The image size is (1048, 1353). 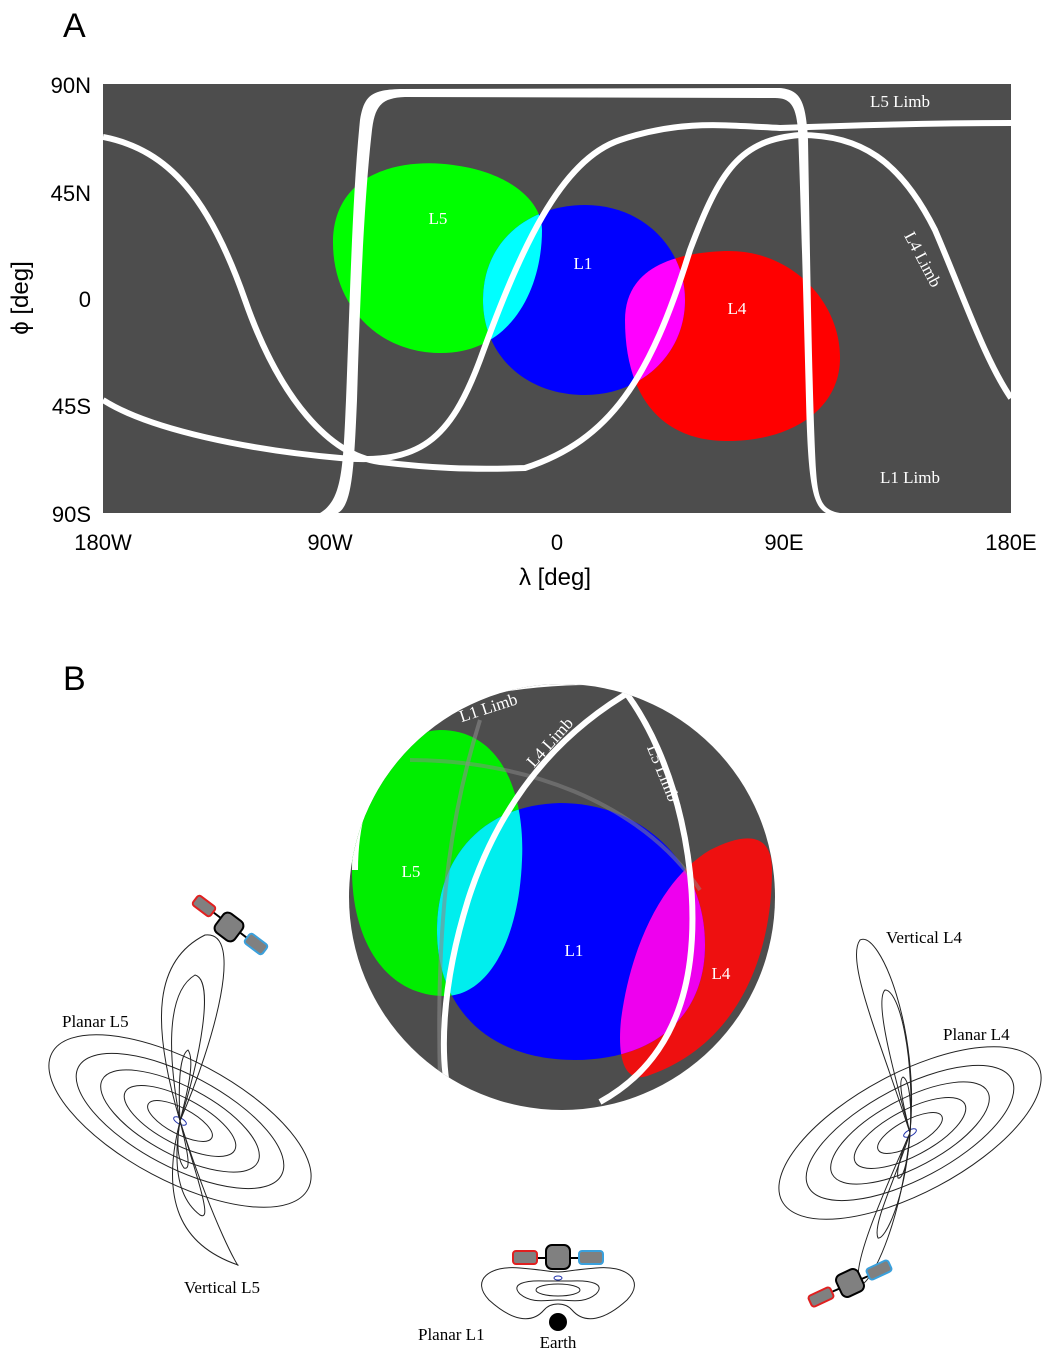 I want to click on l1-orbit-family: Planar L1 Earth, so click(x=526, y=1298).